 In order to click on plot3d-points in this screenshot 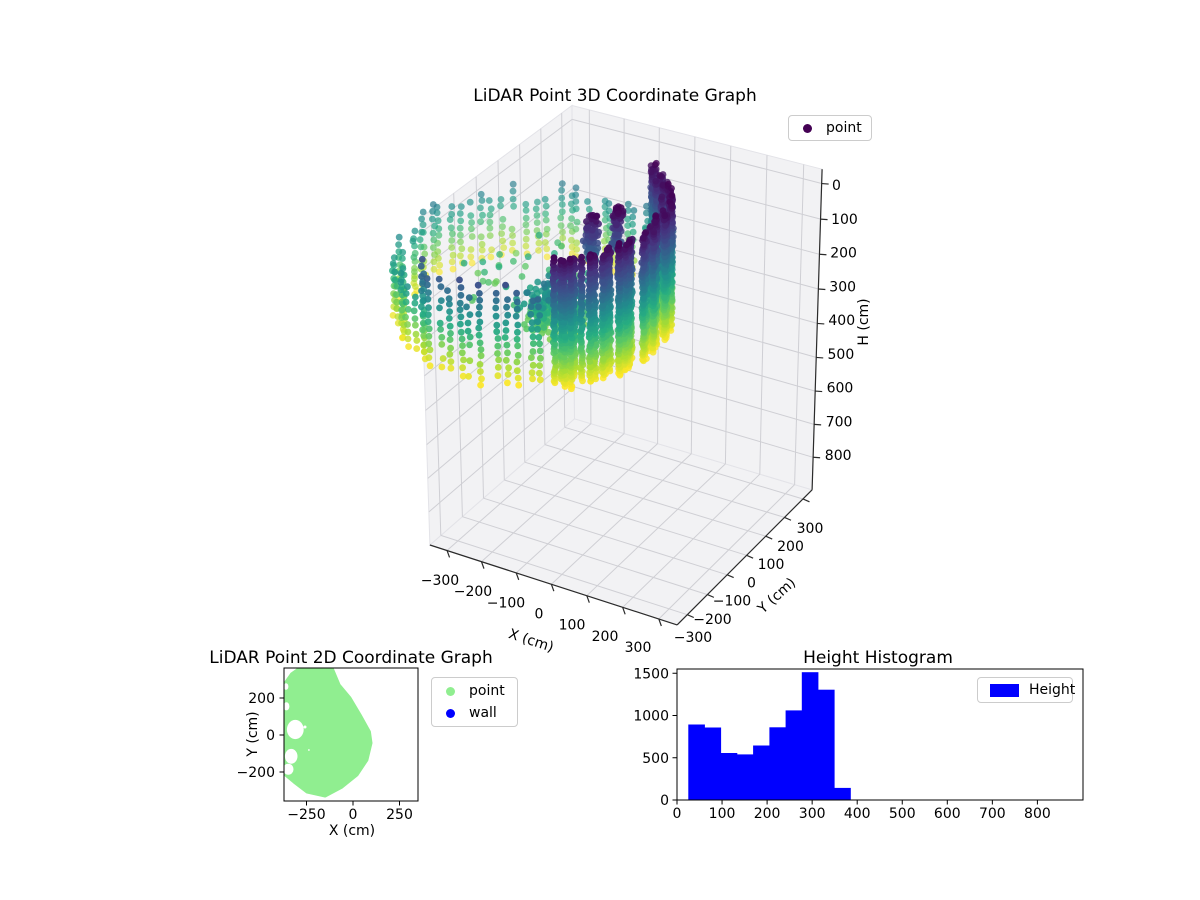, I will do `click(533, 276)`.